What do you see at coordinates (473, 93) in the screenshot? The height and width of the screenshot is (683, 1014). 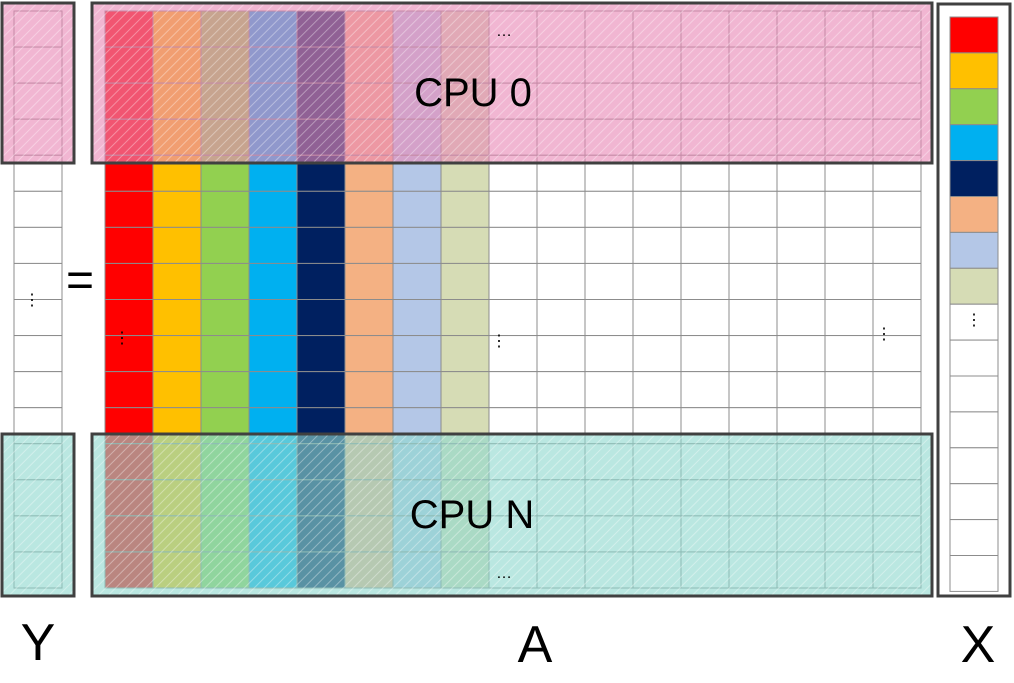 I see `cpu-0-label: CPU 0` at bounding box center [473, 93].